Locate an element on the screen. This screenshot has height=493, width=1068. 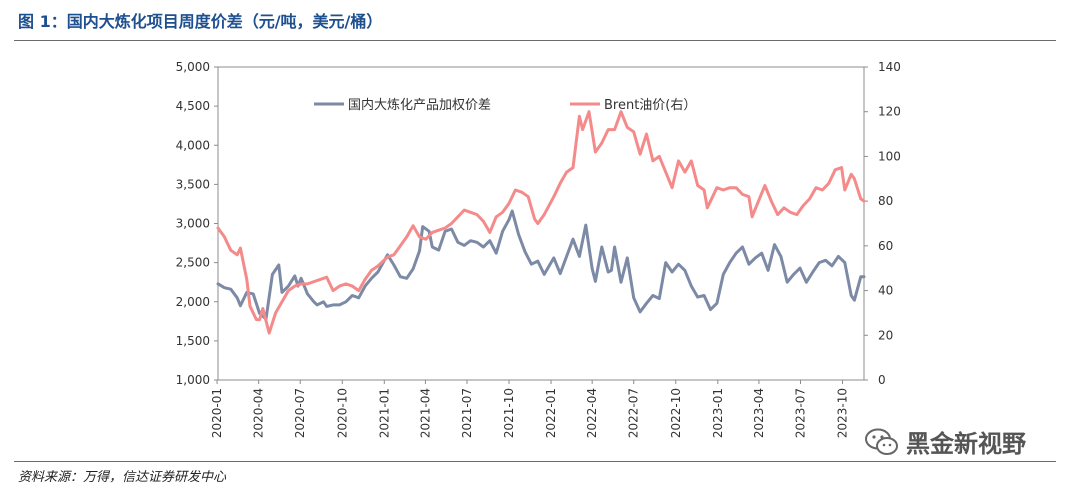
x-tick-label: 2020-10 is located at coordinates (342, 413).